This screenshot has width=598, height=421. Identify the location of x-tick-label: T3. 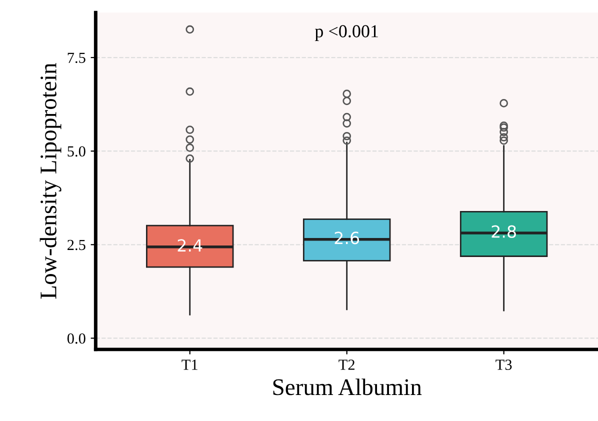
(504, 365).